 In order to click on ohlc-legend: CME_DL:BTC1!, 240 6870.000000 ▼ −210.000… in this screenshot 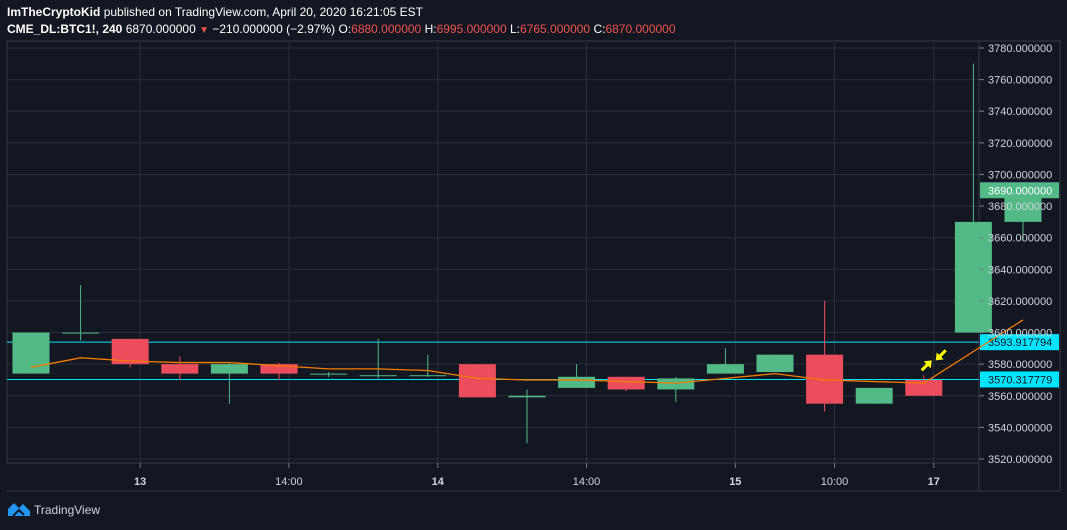, I will do `click(341, 29)`.